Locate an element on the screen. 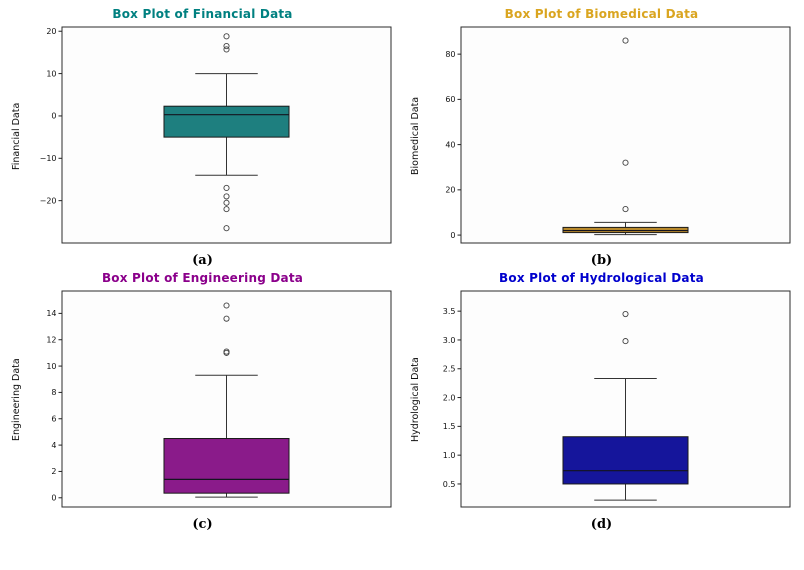  svg-text: 40 is located at coordinates (450, 144).